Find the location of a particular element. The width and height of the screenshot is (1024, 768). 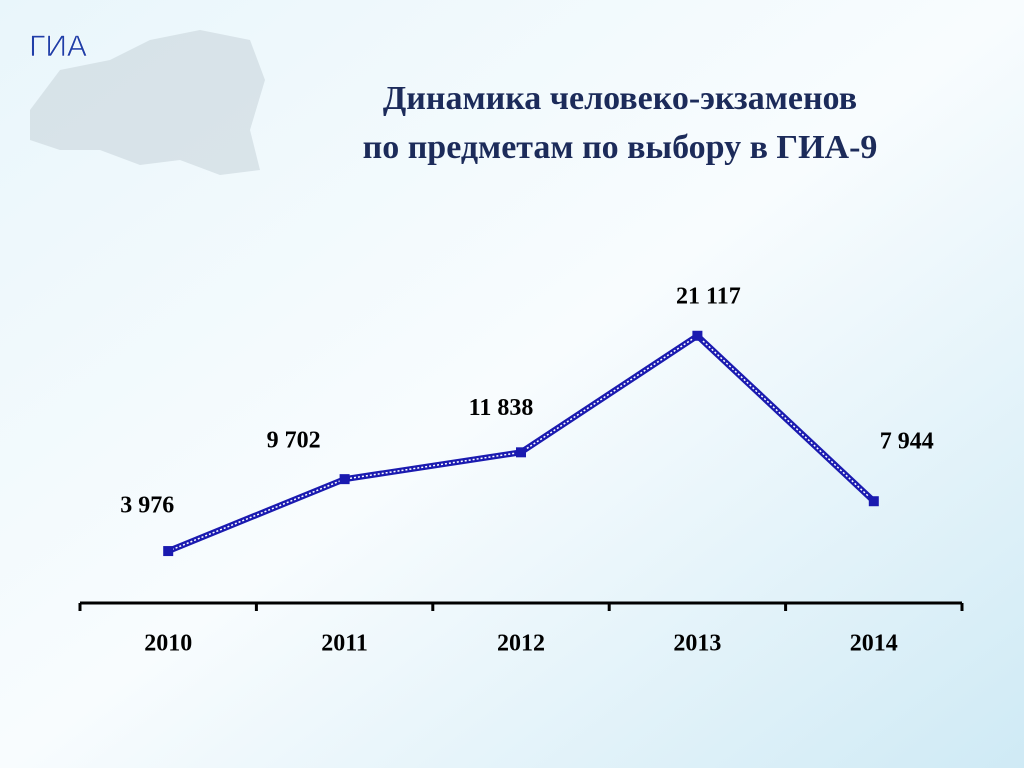

x-tick-label: 2011 is located at coordinates (344, 644).